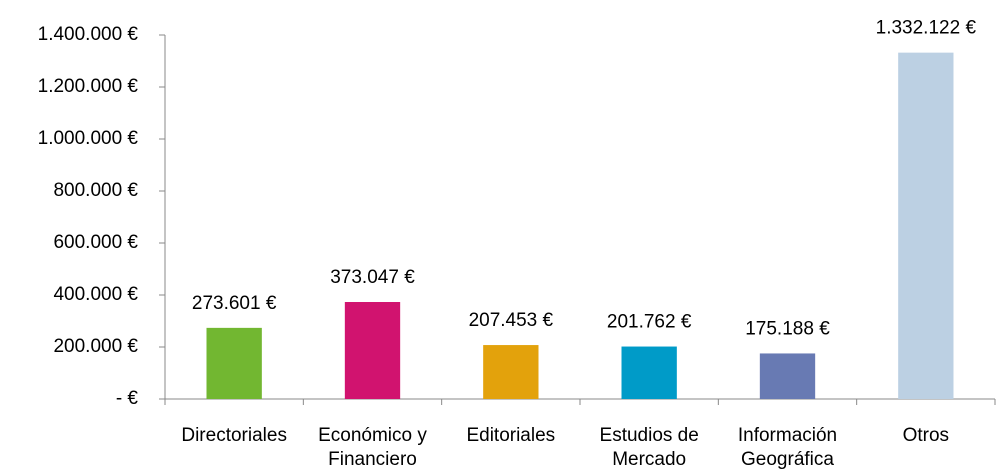 The width and height of the screenshot is (998, 475). What do you see at coordinates (511, 435) in the screenshot?
I see `x-tick-label: Editoriales` at bounding box center [511, 435].